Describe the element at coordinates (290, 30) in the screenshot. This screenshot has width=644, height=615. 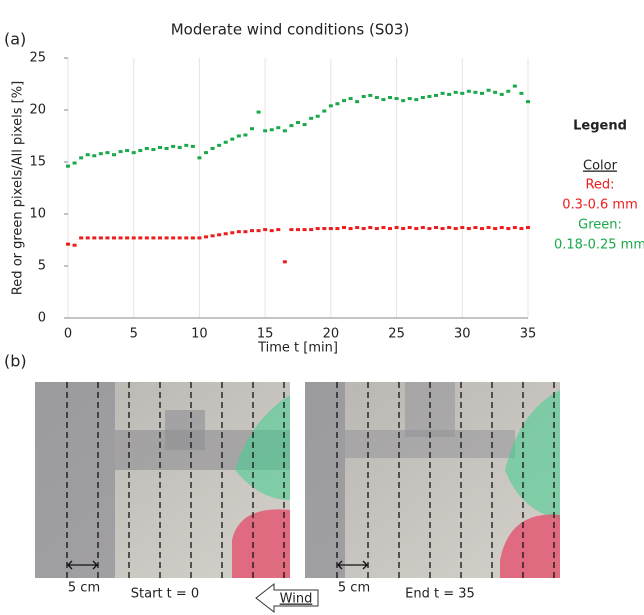
I see `chart-title: Moderate wind conditions (S03)` at that location.